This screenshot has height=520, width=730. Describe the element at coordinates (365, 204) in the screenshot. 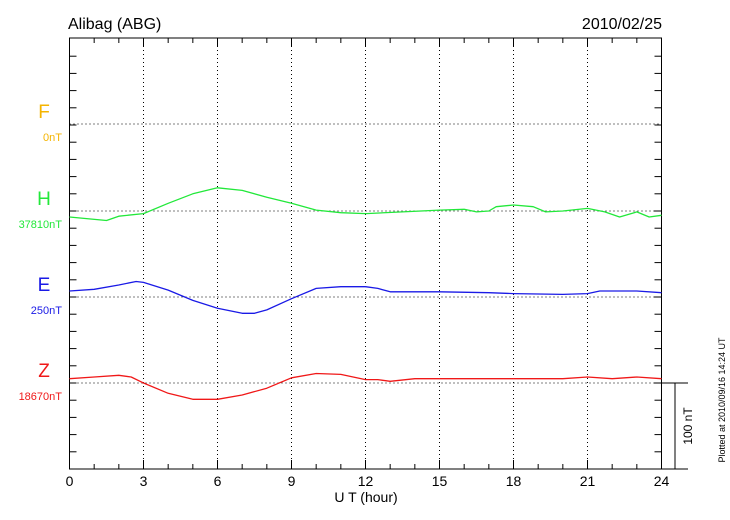

I see `trace-h` at that location.